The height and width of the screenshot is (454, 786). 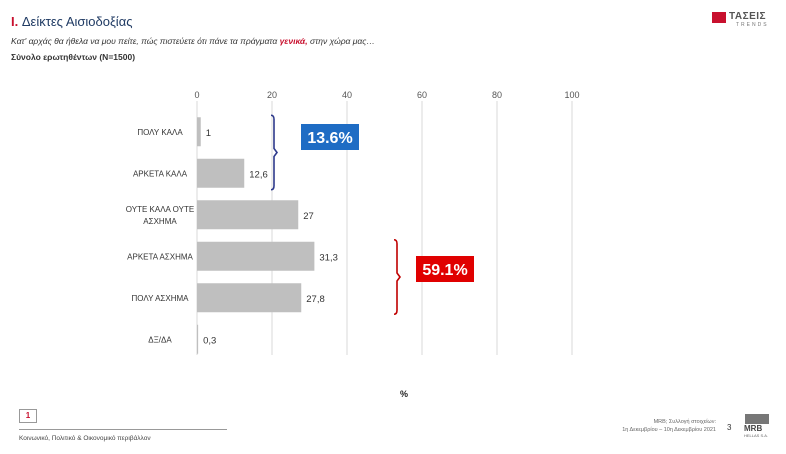 I want to click on data-label: 31,3, so click(x=328, y=257).